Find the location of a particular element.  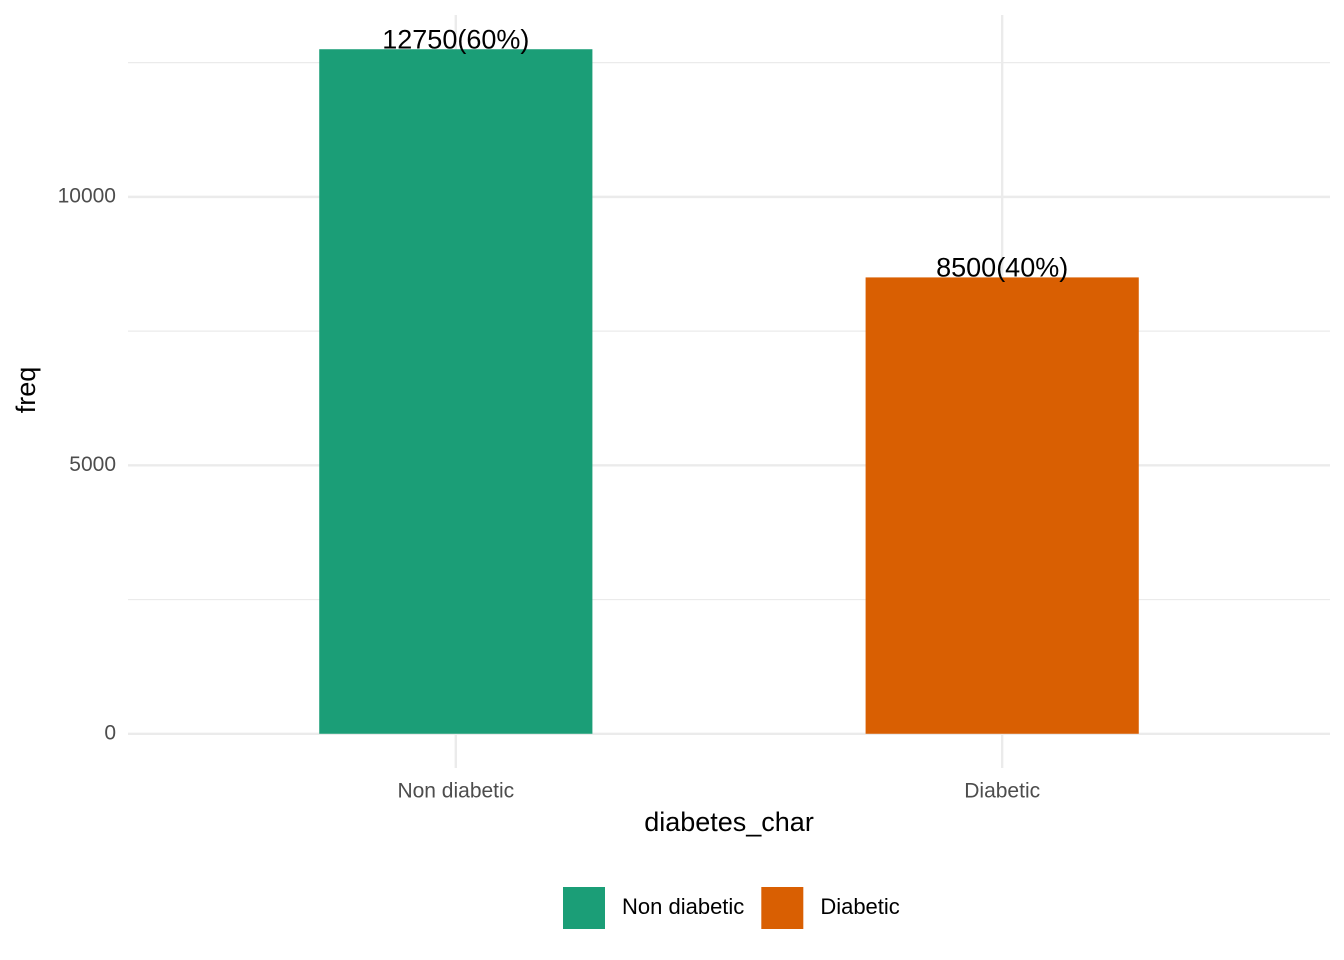

x-axis-title: diabetes_char is located at coordinates (729, 822).